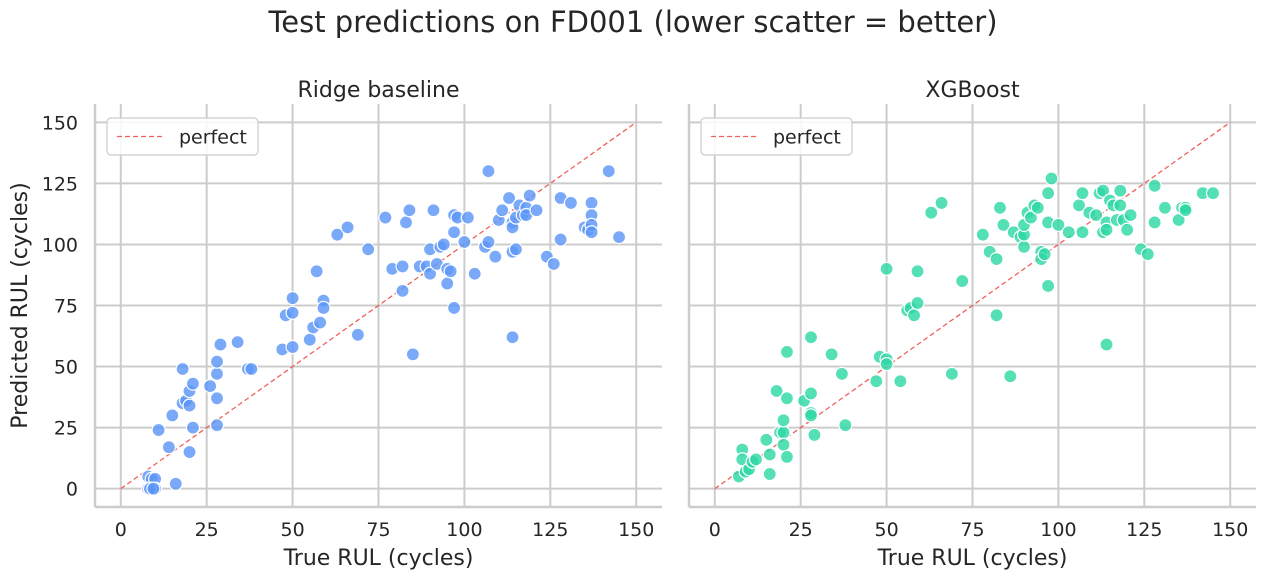 The height and width of the screenshot is (581, 1266). What do you see at coordinates (550, 530) in the screenshot?
I see `x-tick-label: 125` at bounding box center [550, 530].